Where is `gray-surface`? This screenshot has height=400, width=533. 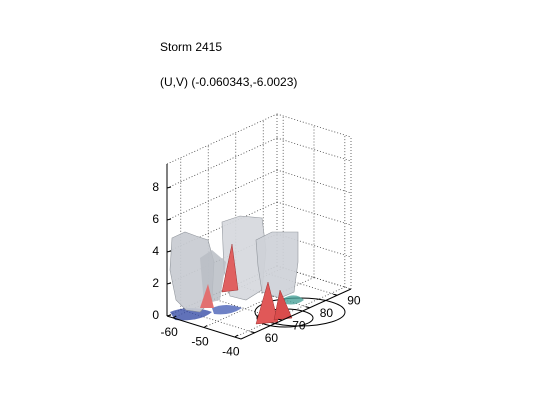 gray-surface is located at coordinates (277, 265).